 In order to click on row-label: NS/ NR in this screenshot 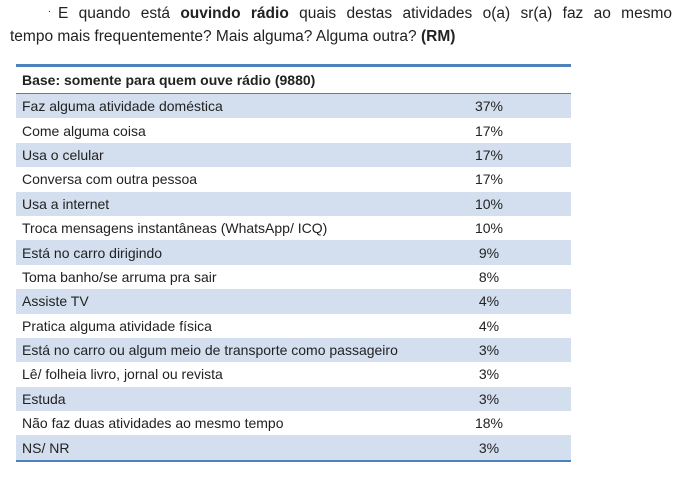, I will do `click(219, 448)`.